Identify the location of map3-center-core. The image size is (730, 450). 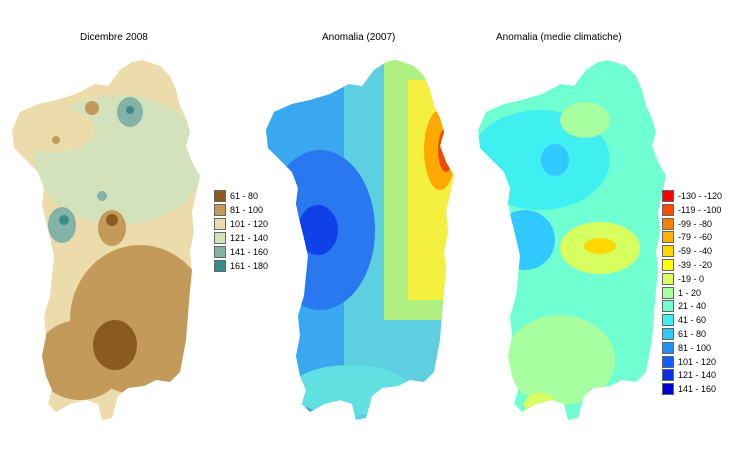
(600, 246).